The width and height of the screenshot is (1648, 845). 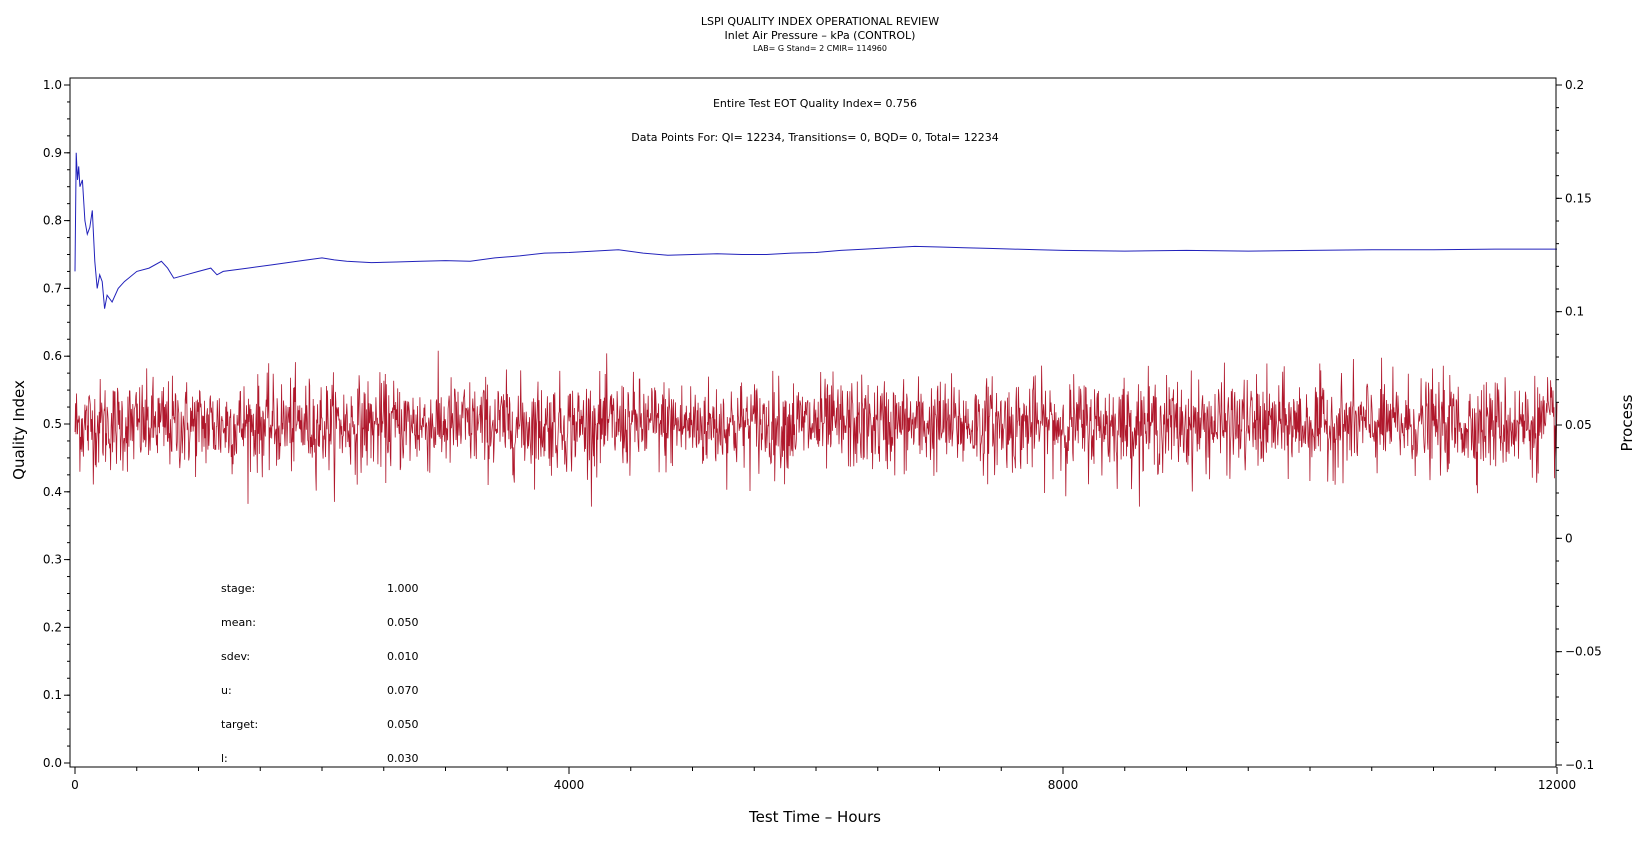 What do you see at coordinates (814, 817) in the screenshot?
I see `x-axis-label: Test Time – Hours` at bounding box center [814, 817].